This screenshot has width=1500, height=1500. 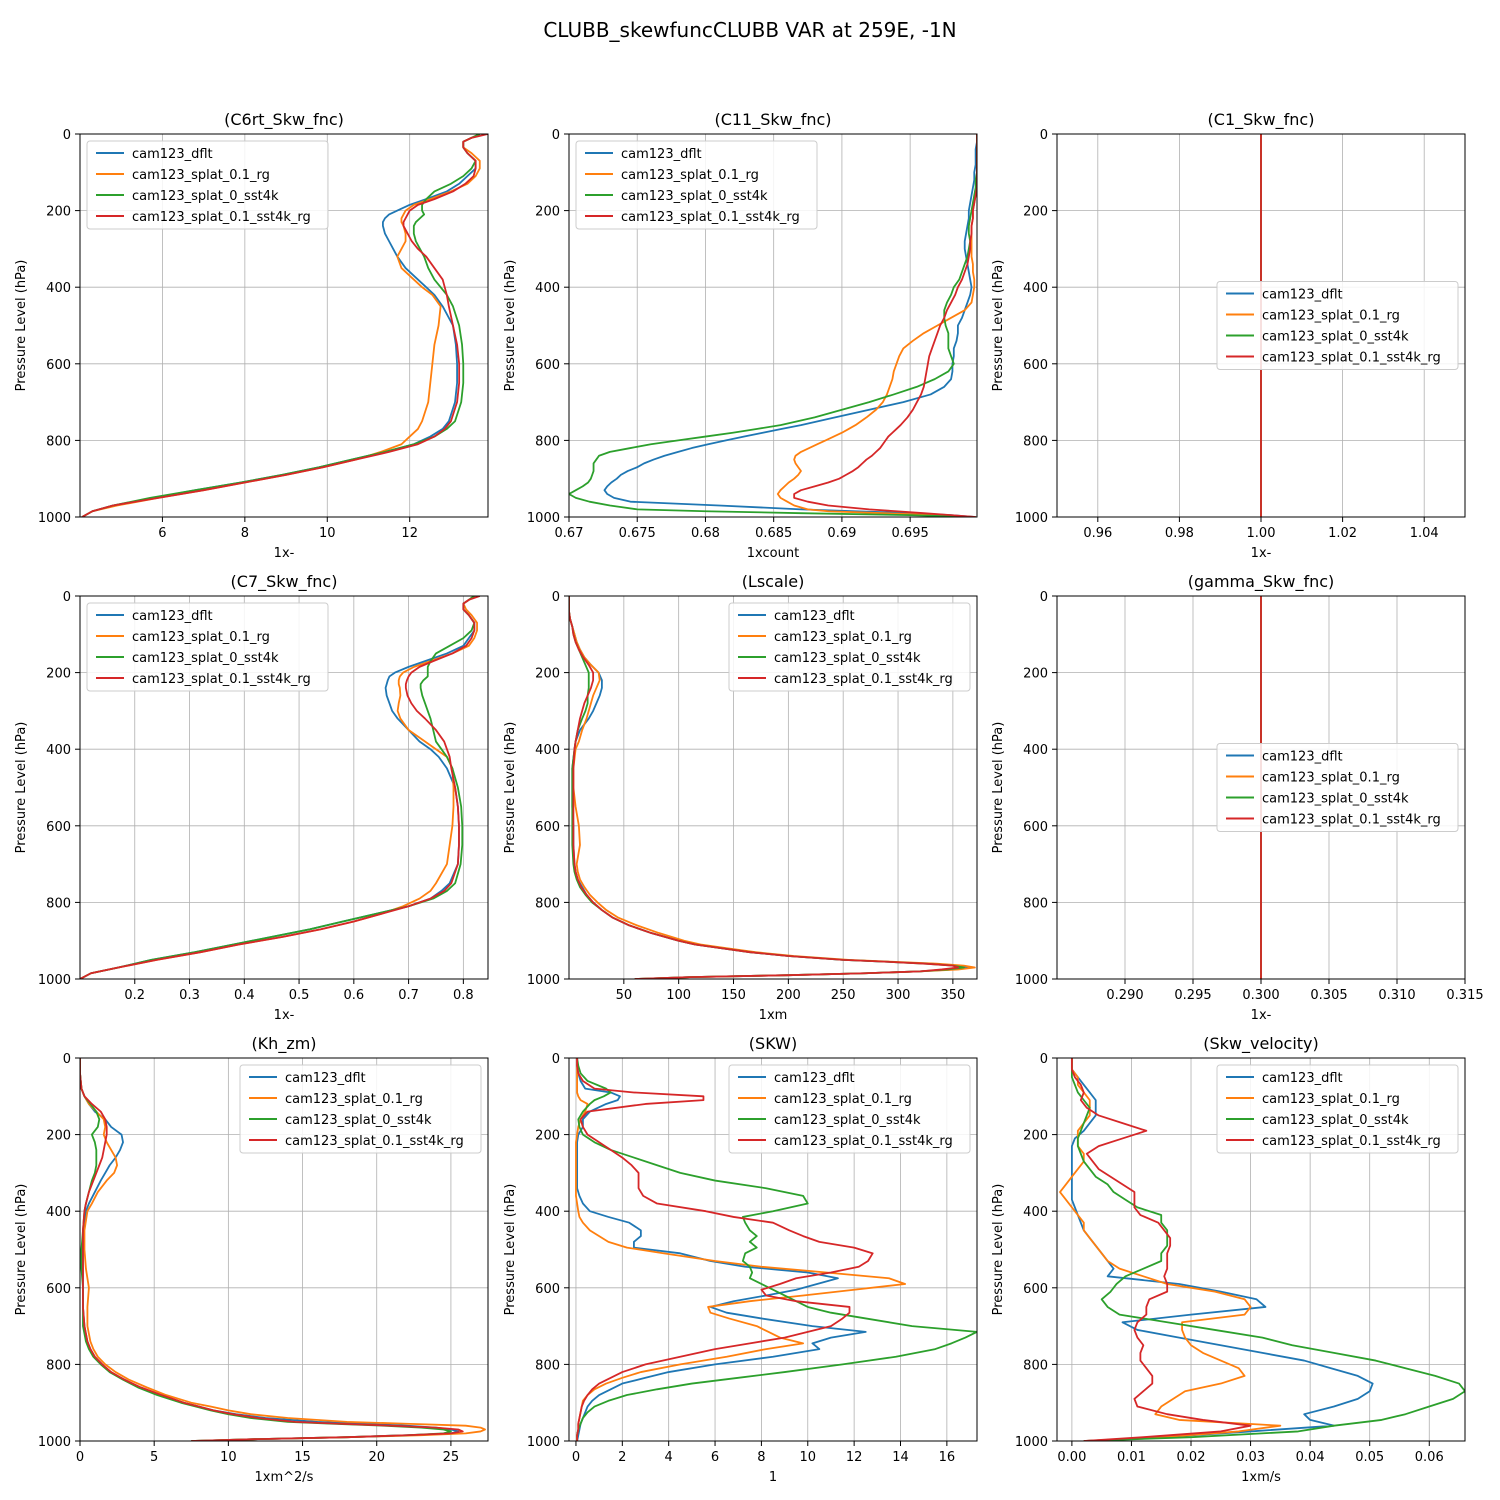 What do you see at coordinates (569, 533) in the screenshot?
I see `x-tick-label: 0.67` at bounding box center [569, 533].